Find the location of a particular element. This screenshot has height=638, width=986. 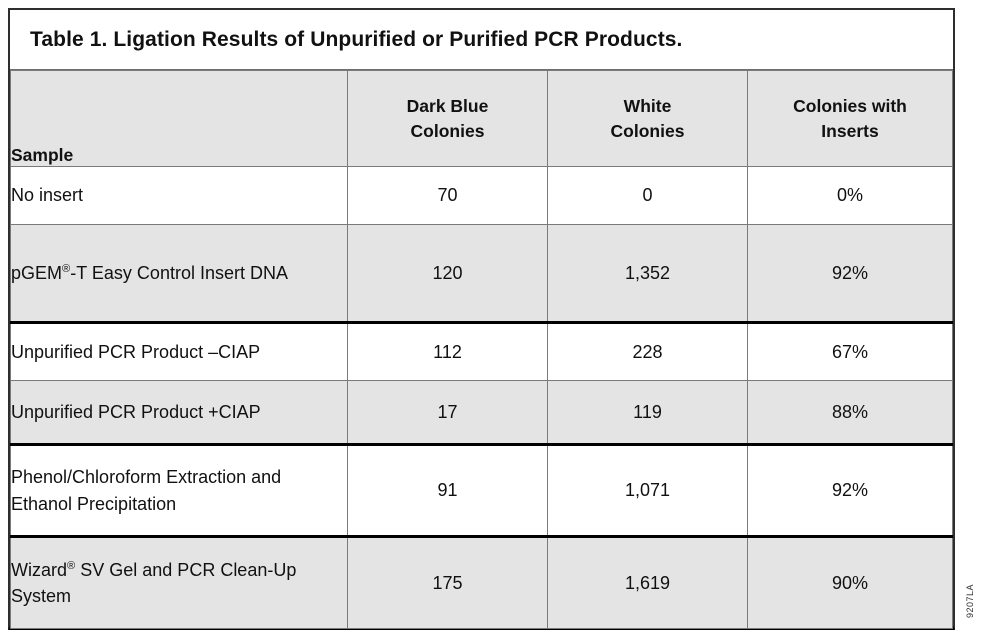

header-line: White is located at coordinates (647, 106).